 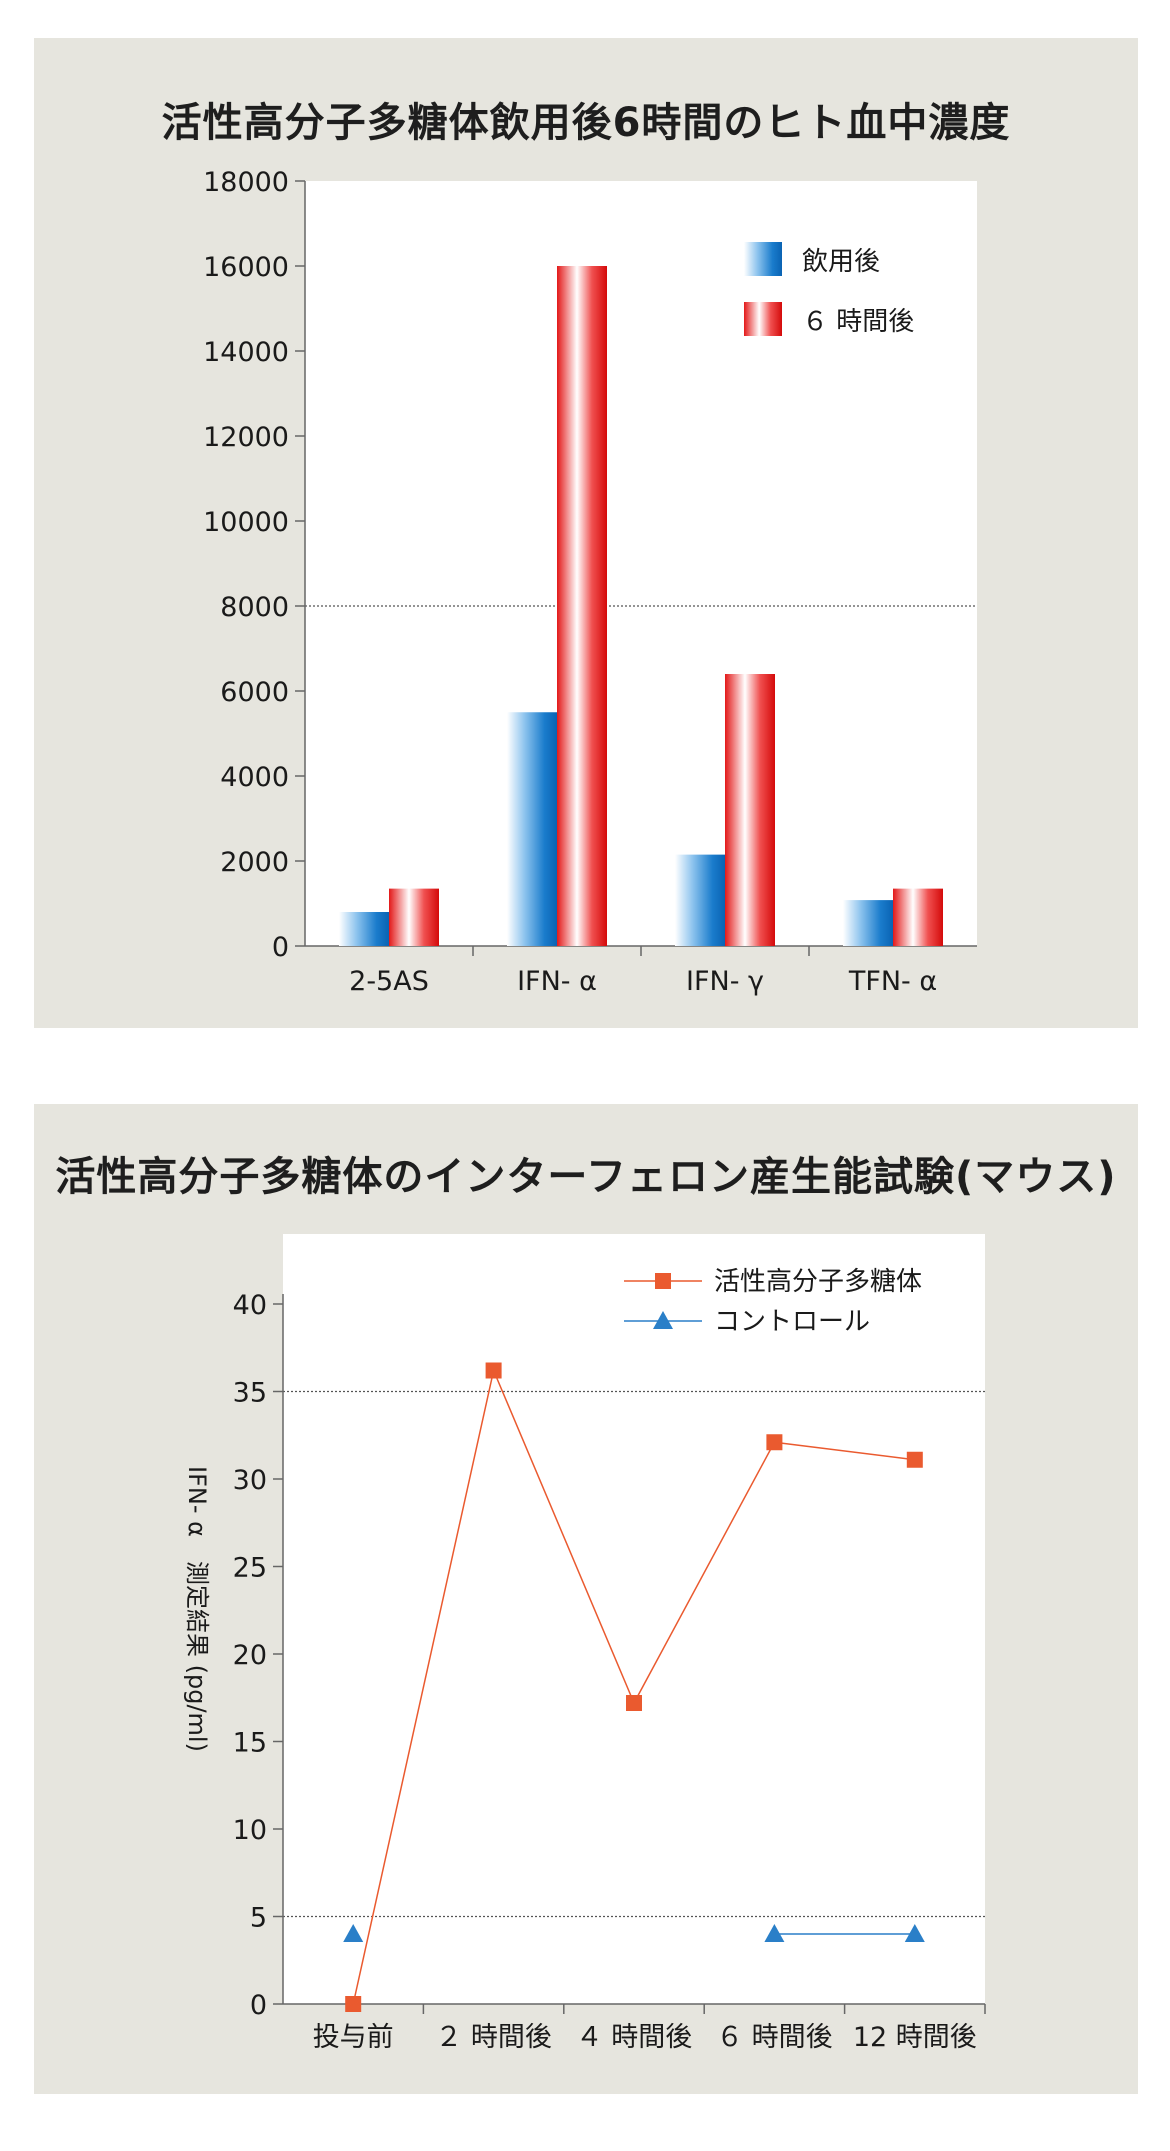 I want to click on y-tick-label: 5, so click(x=258, y=1918).